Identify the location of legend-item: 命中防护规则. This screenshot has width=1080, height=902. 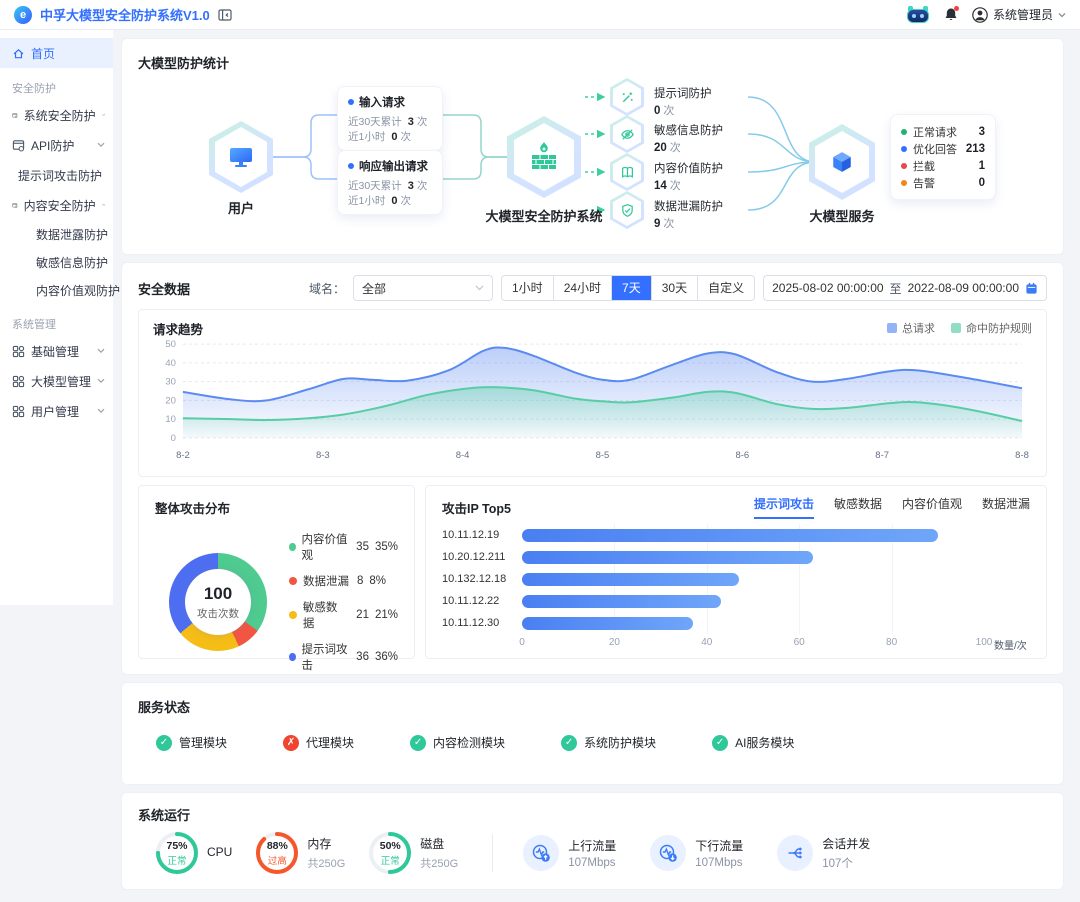
(991, 328).